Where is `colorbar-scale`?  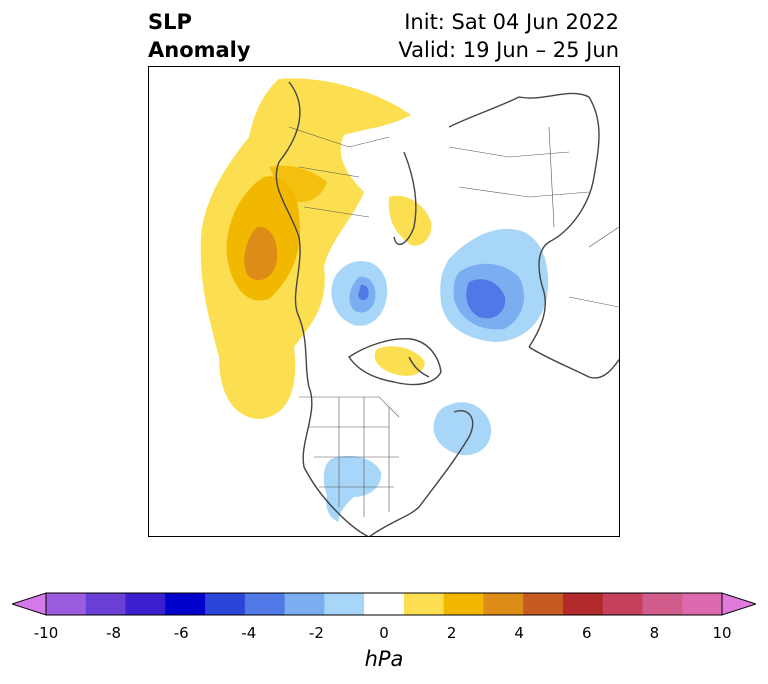 colorbar-scale is located at coordinates (384, 604).